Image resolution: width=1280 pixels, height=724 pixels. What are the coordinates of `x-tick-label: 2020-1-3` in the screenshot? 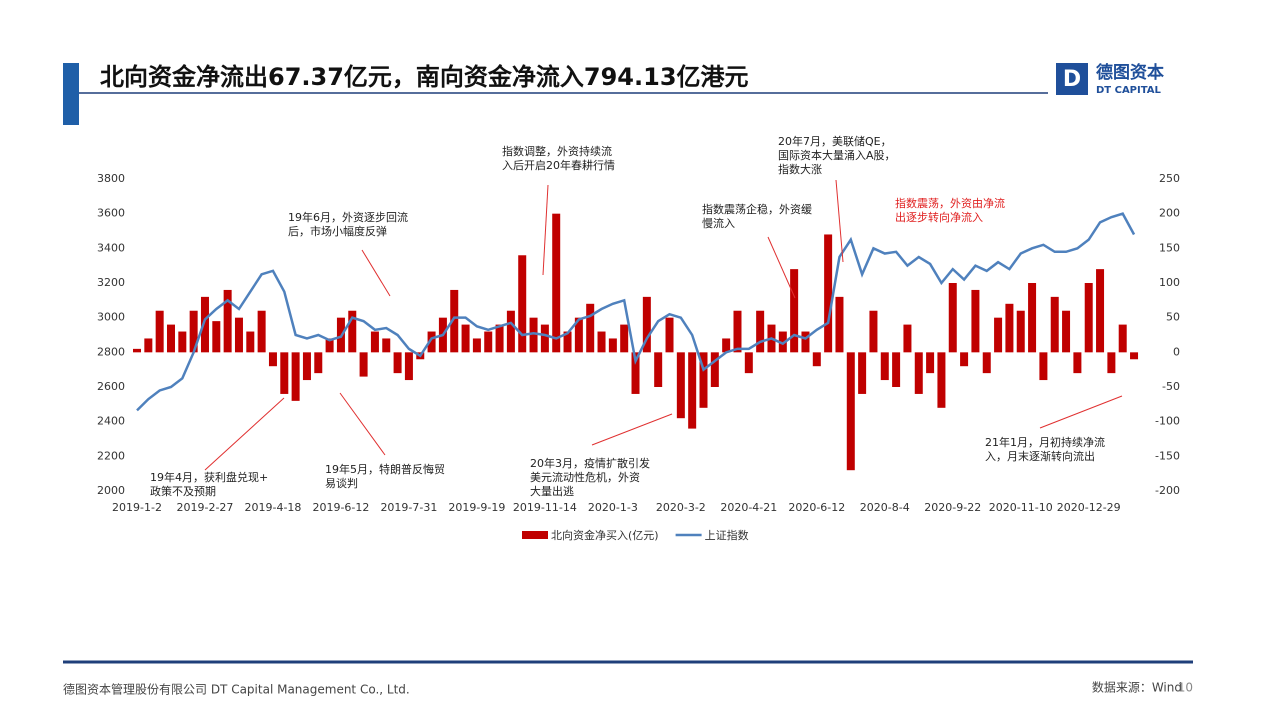 It's located at (613, 507).